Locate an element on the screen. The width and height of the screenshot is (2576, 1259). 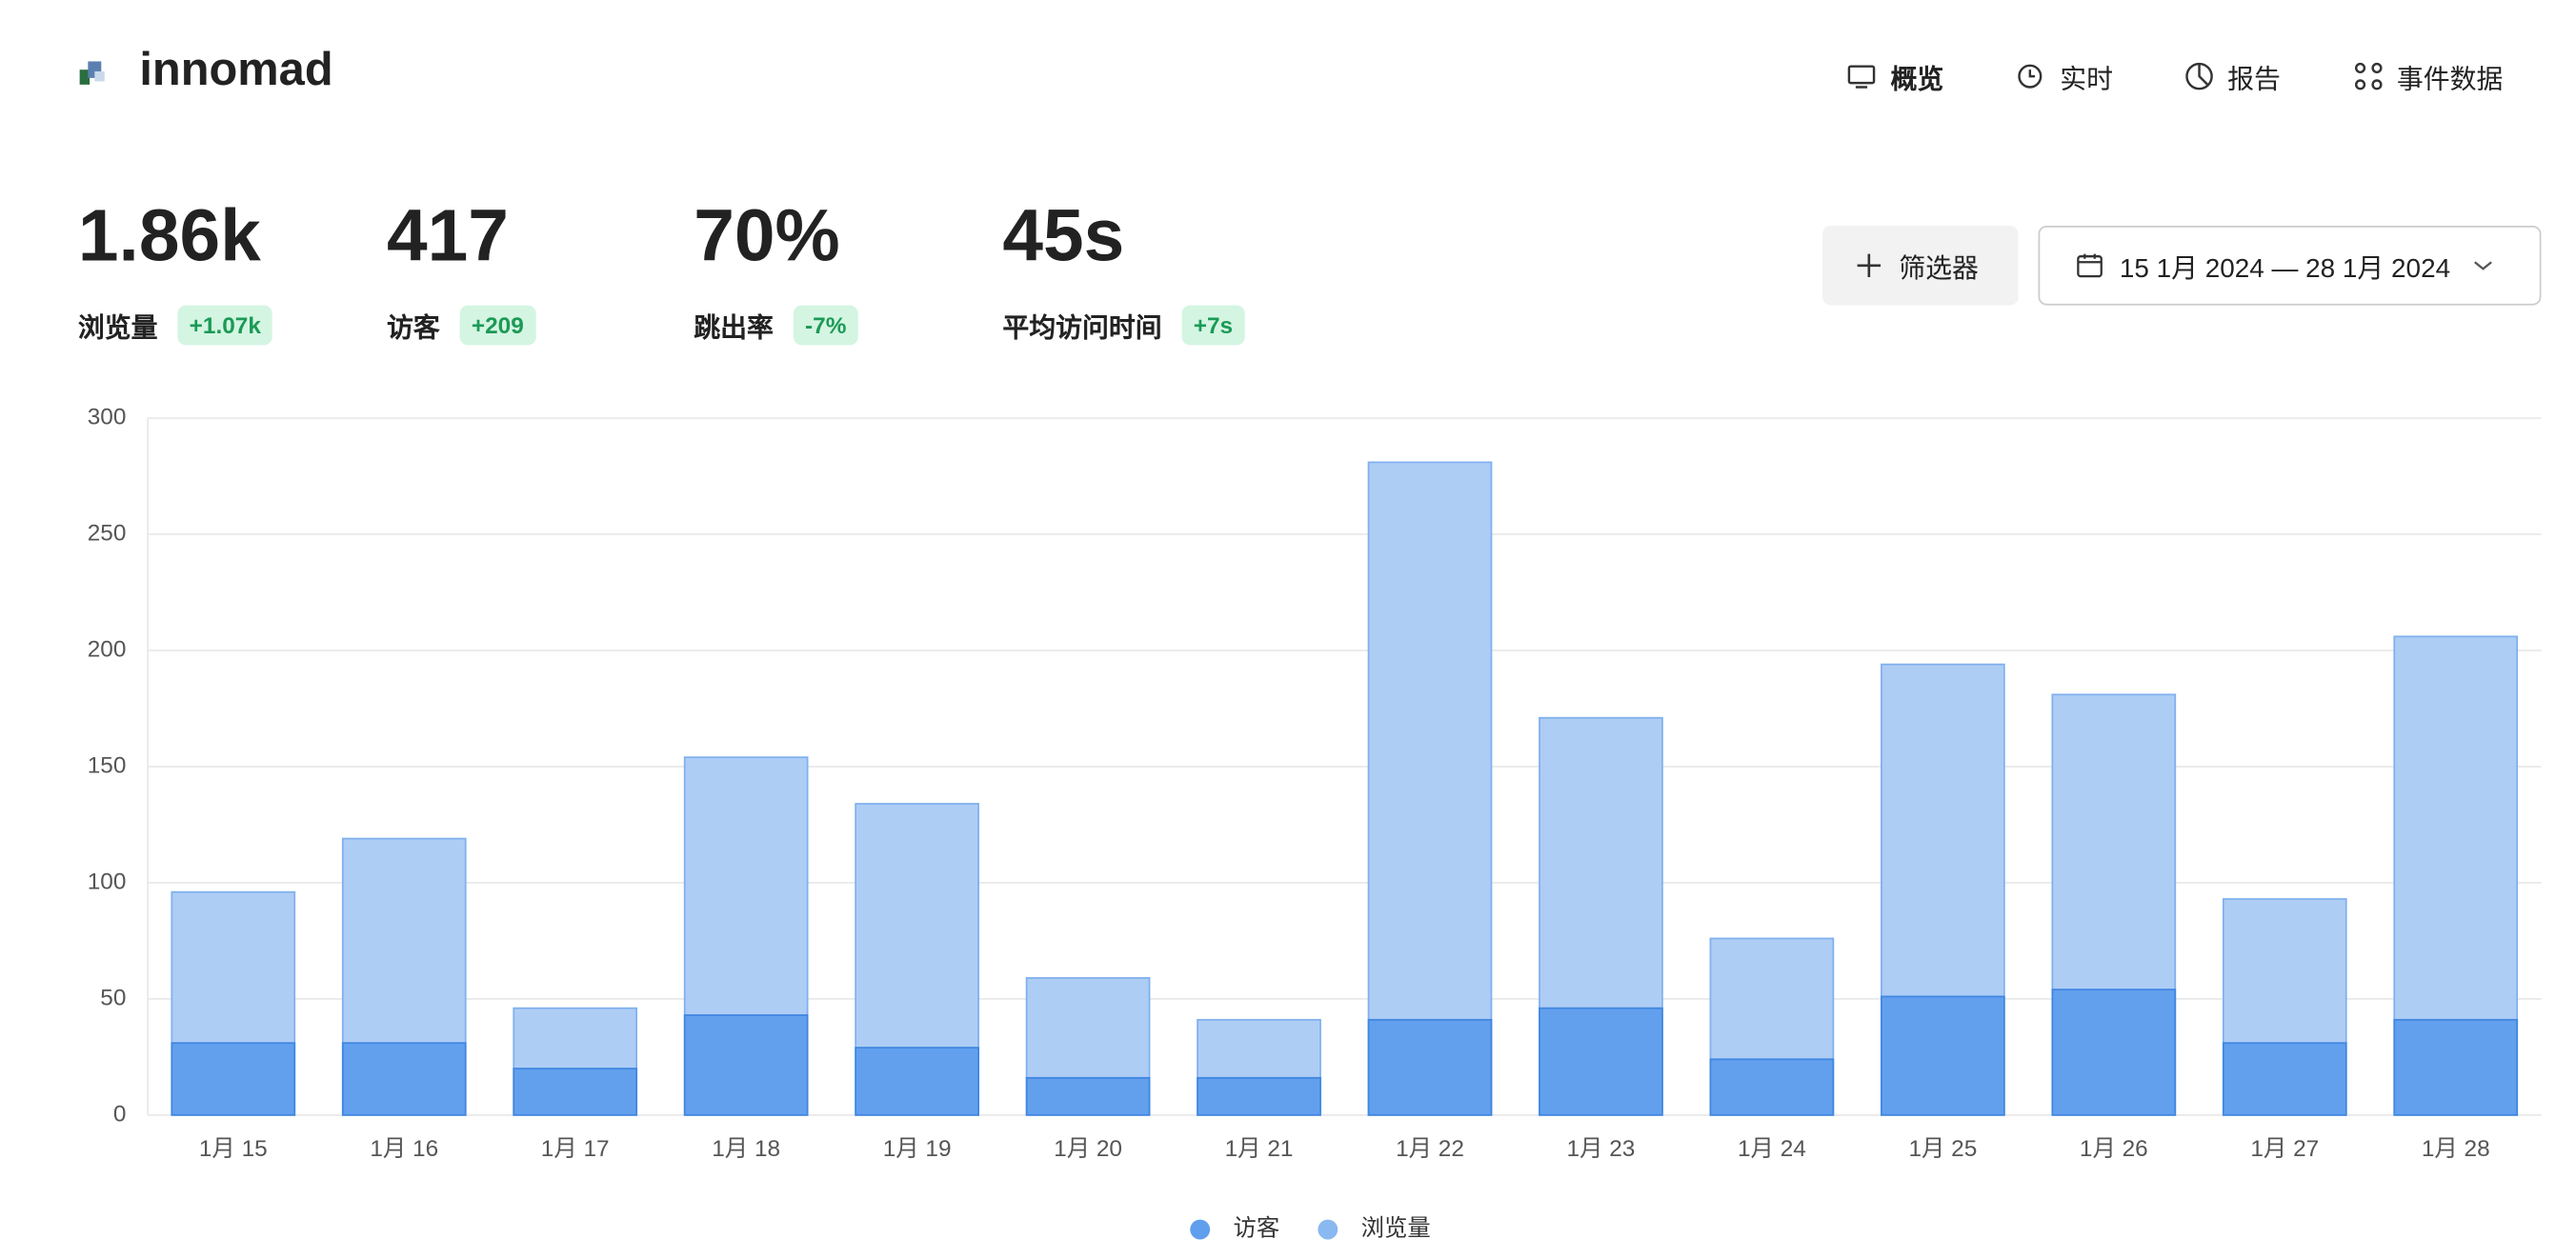
stat-value: 70% is located at coordinates (767, 236).